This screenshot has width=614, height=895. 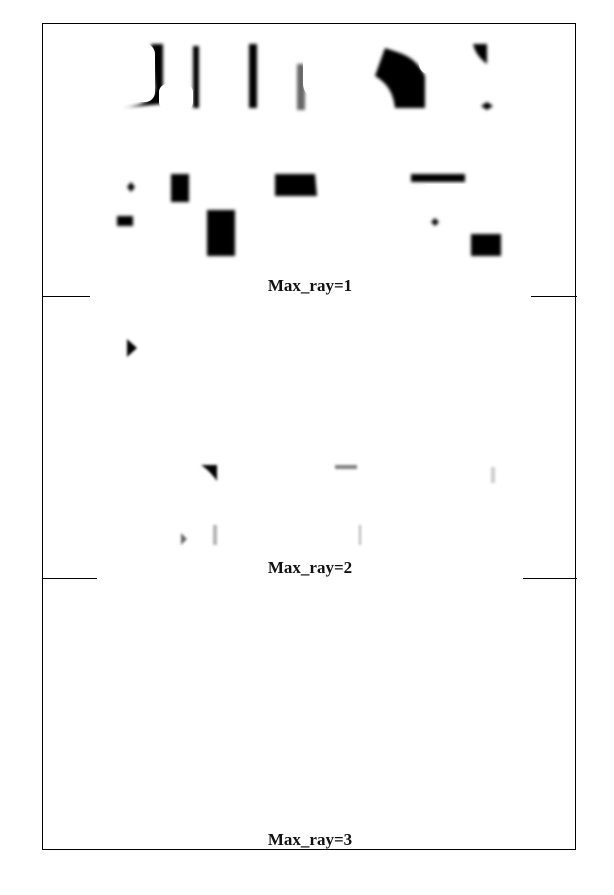 I want to click on panel-caption-1: Max_ray=1, so click(x=310, y=285).